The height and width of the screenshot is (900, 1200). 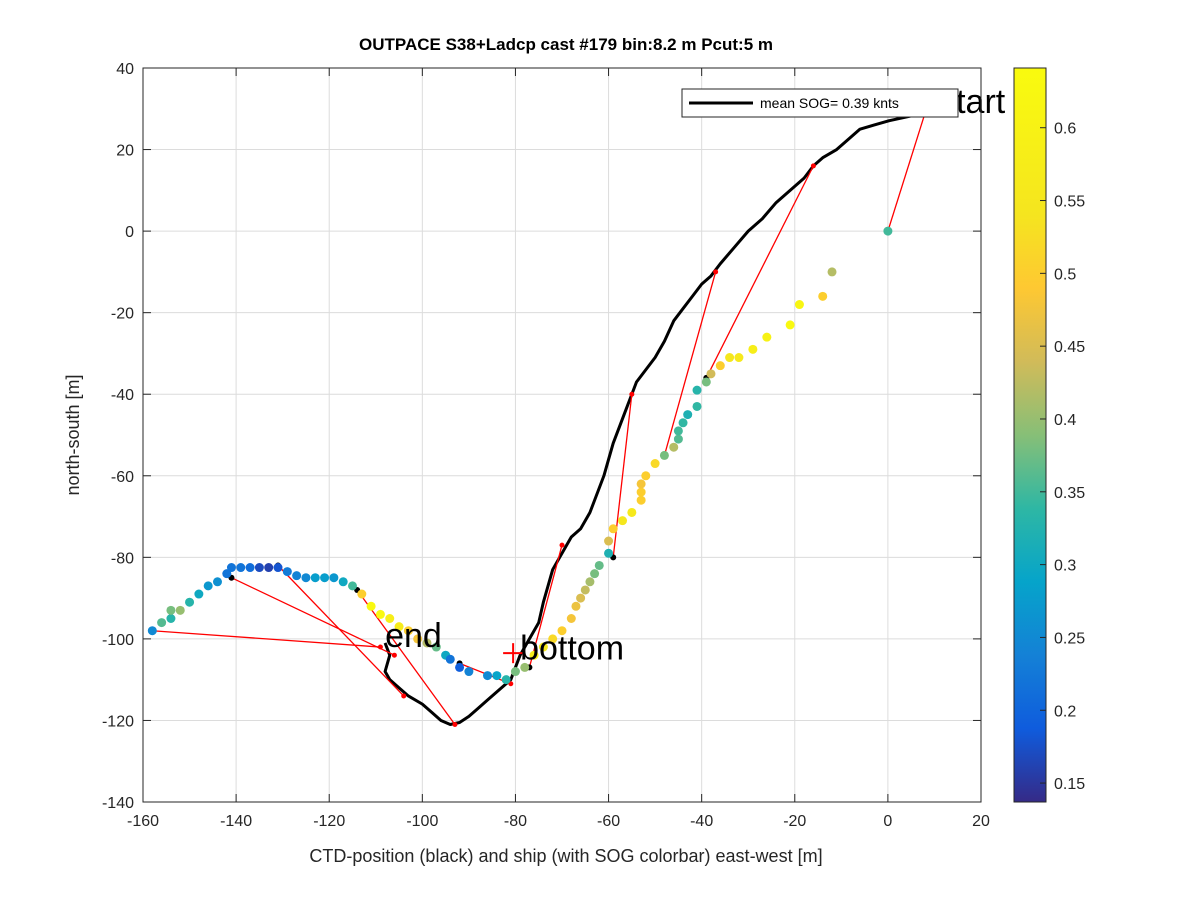 What do you see at coordinates (122, 395) in the screenshot?
I see `y-tick-label: -40` at bounding box center [122, 395].